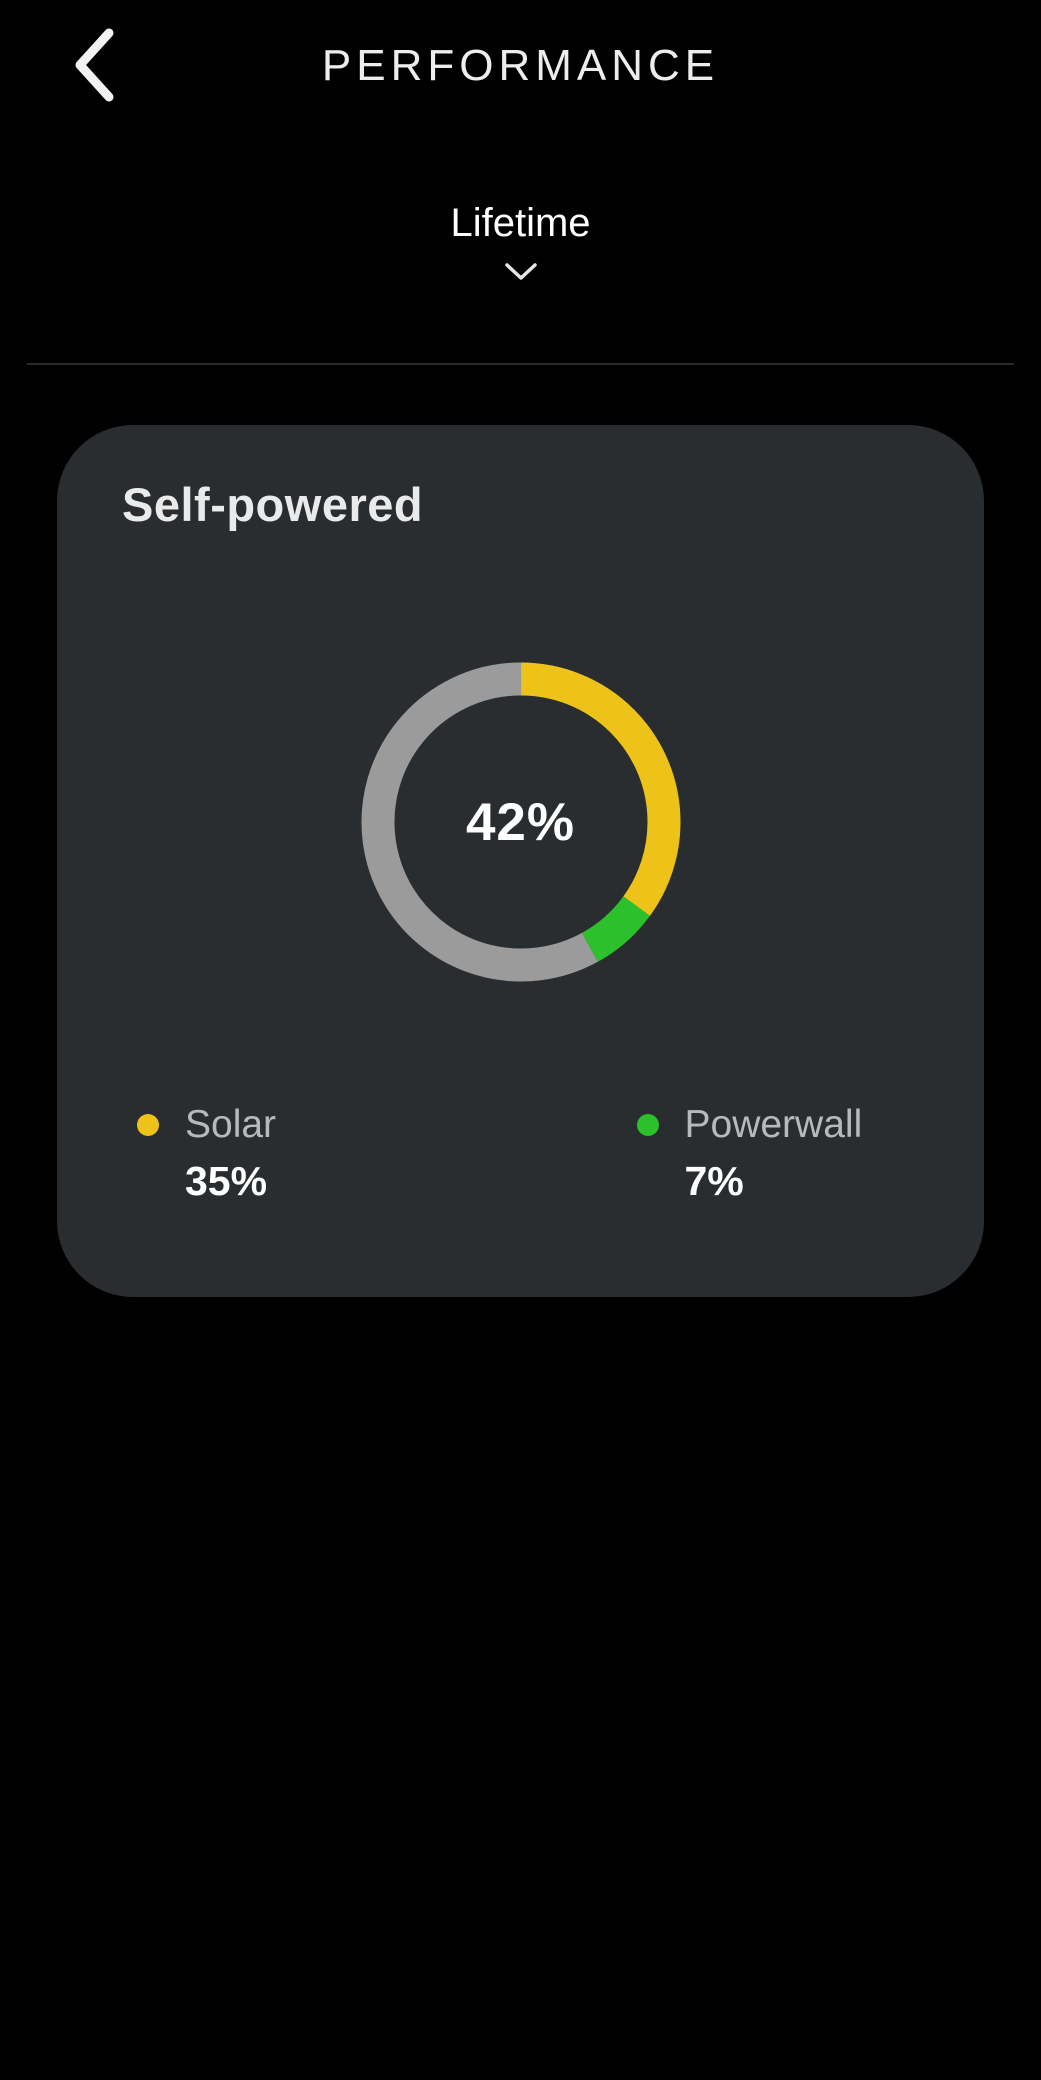 The height and width of the screenshot is (2080, 1041). I want to click on donut-center-value: 42%, so click(520, 822).